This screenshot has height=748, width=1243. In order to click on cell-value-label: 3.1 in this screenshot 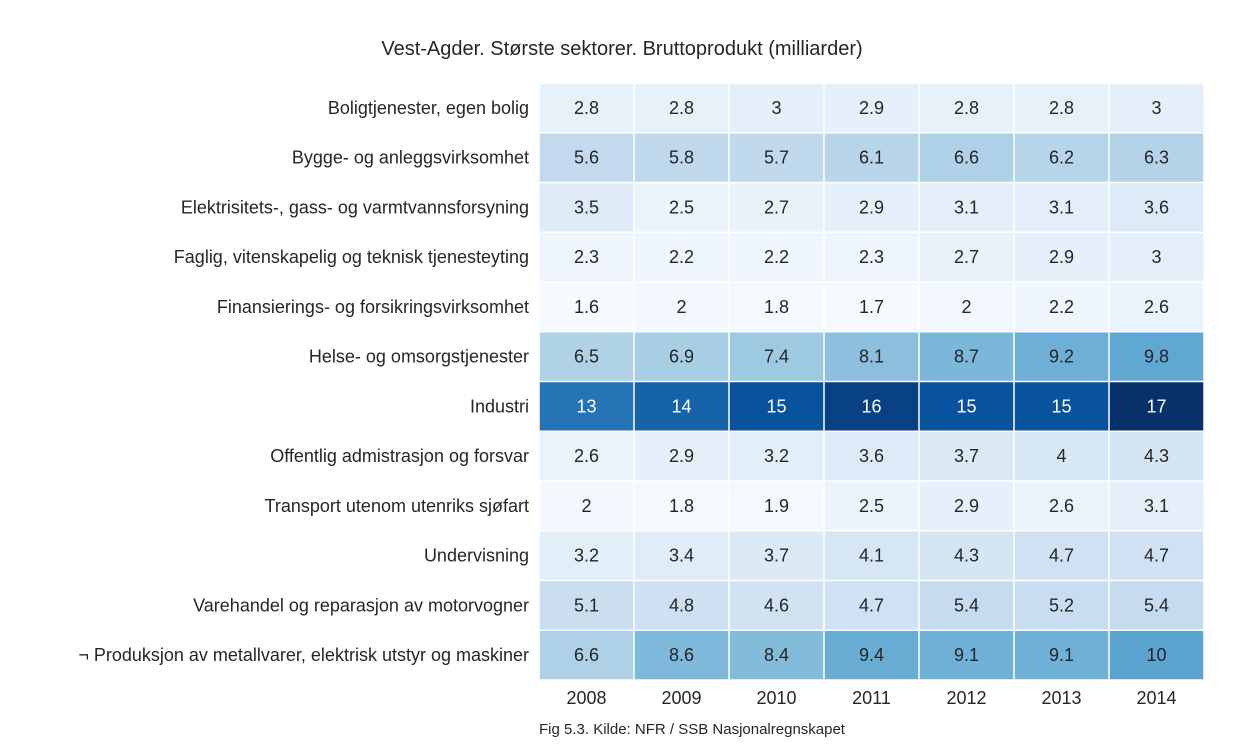, I will do `click(966, 207)`.